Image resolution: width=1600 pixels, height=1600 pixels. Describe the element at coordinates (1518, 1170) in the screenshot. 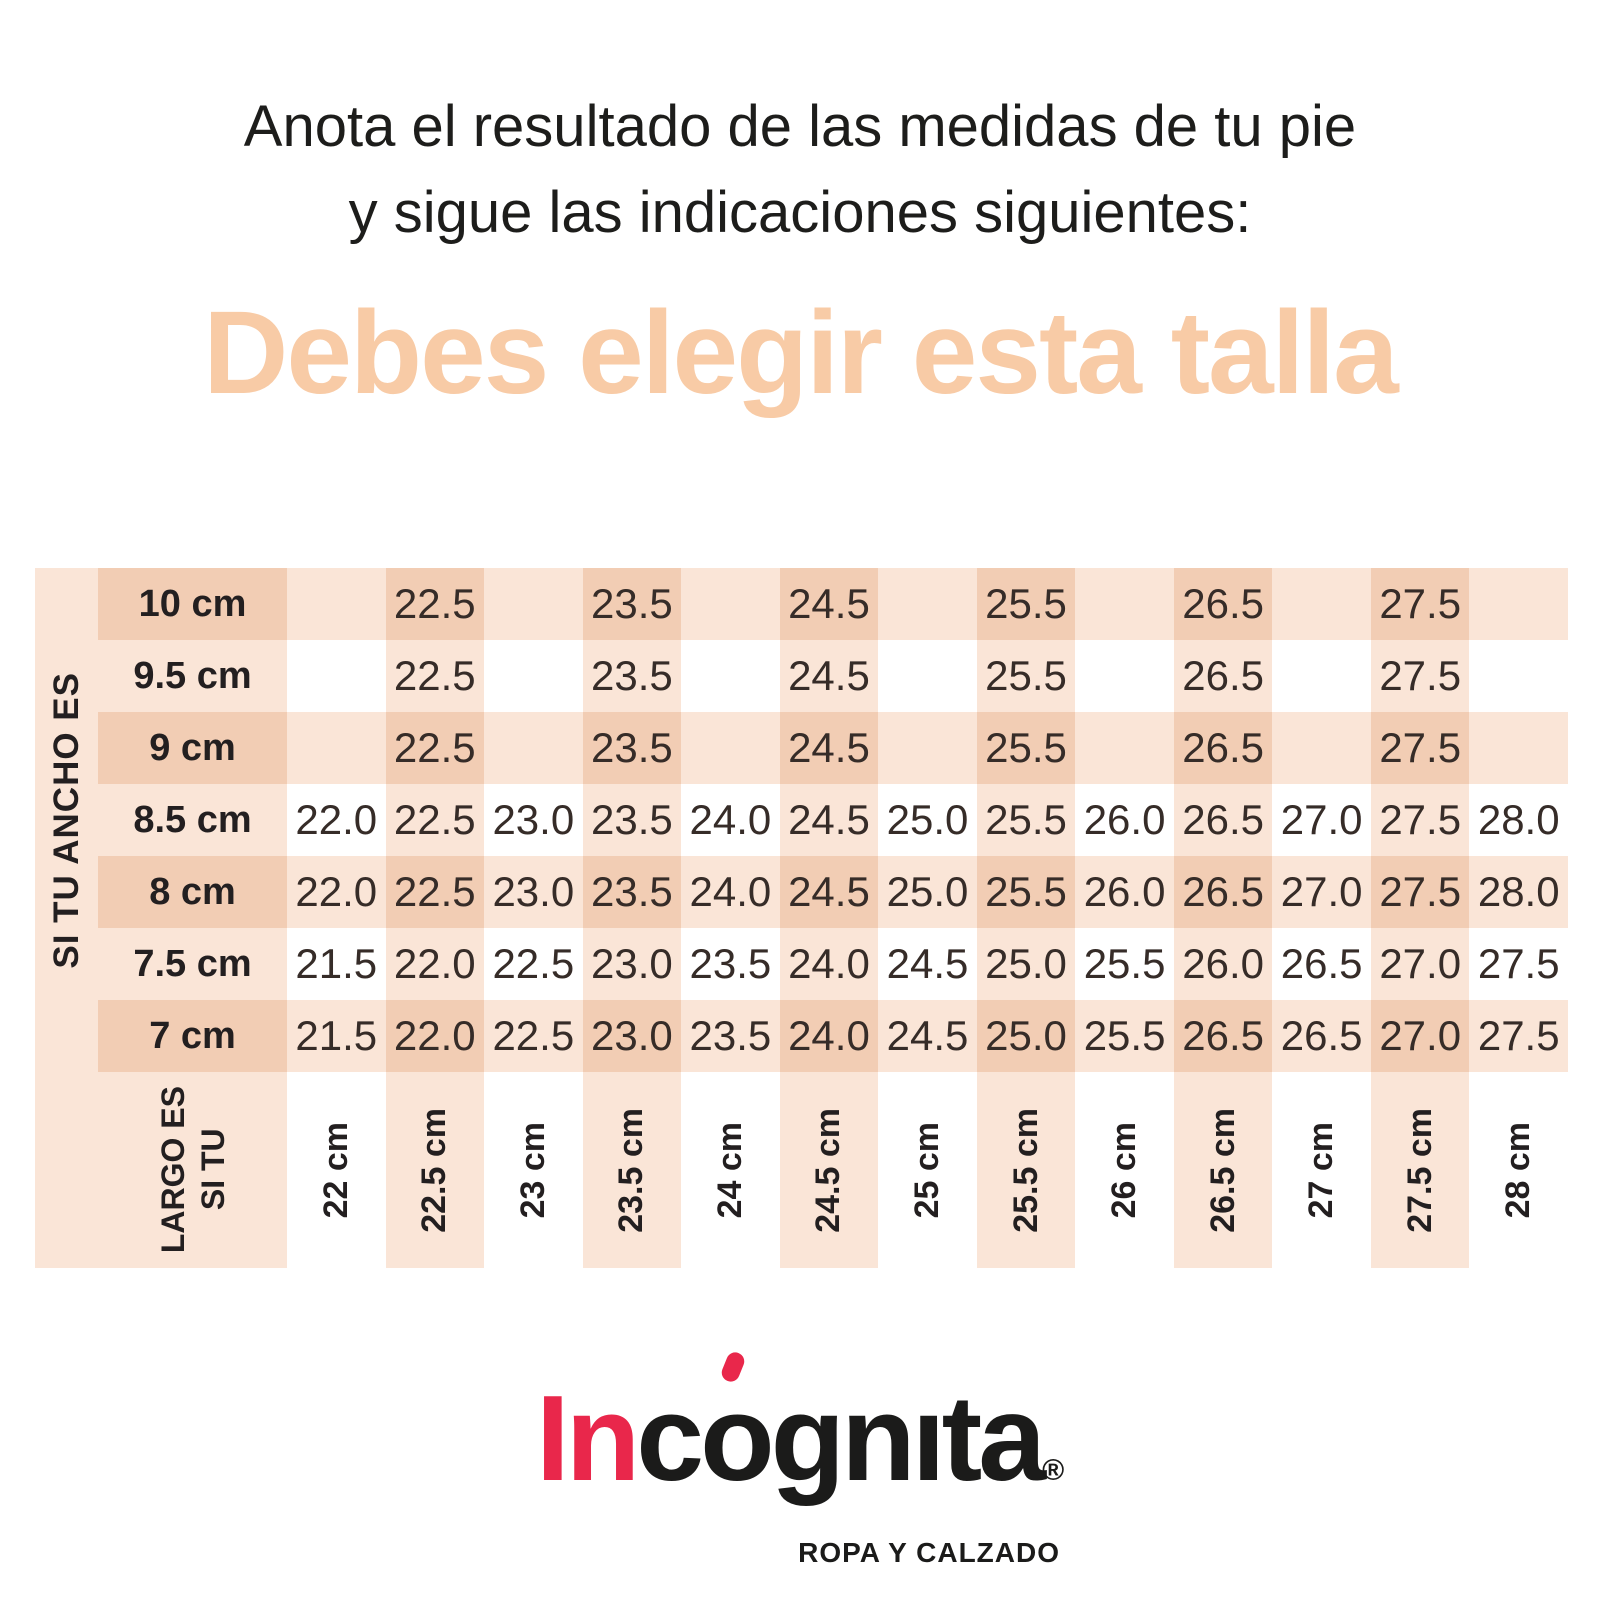

I see `column-label: 28 cm` at that location.